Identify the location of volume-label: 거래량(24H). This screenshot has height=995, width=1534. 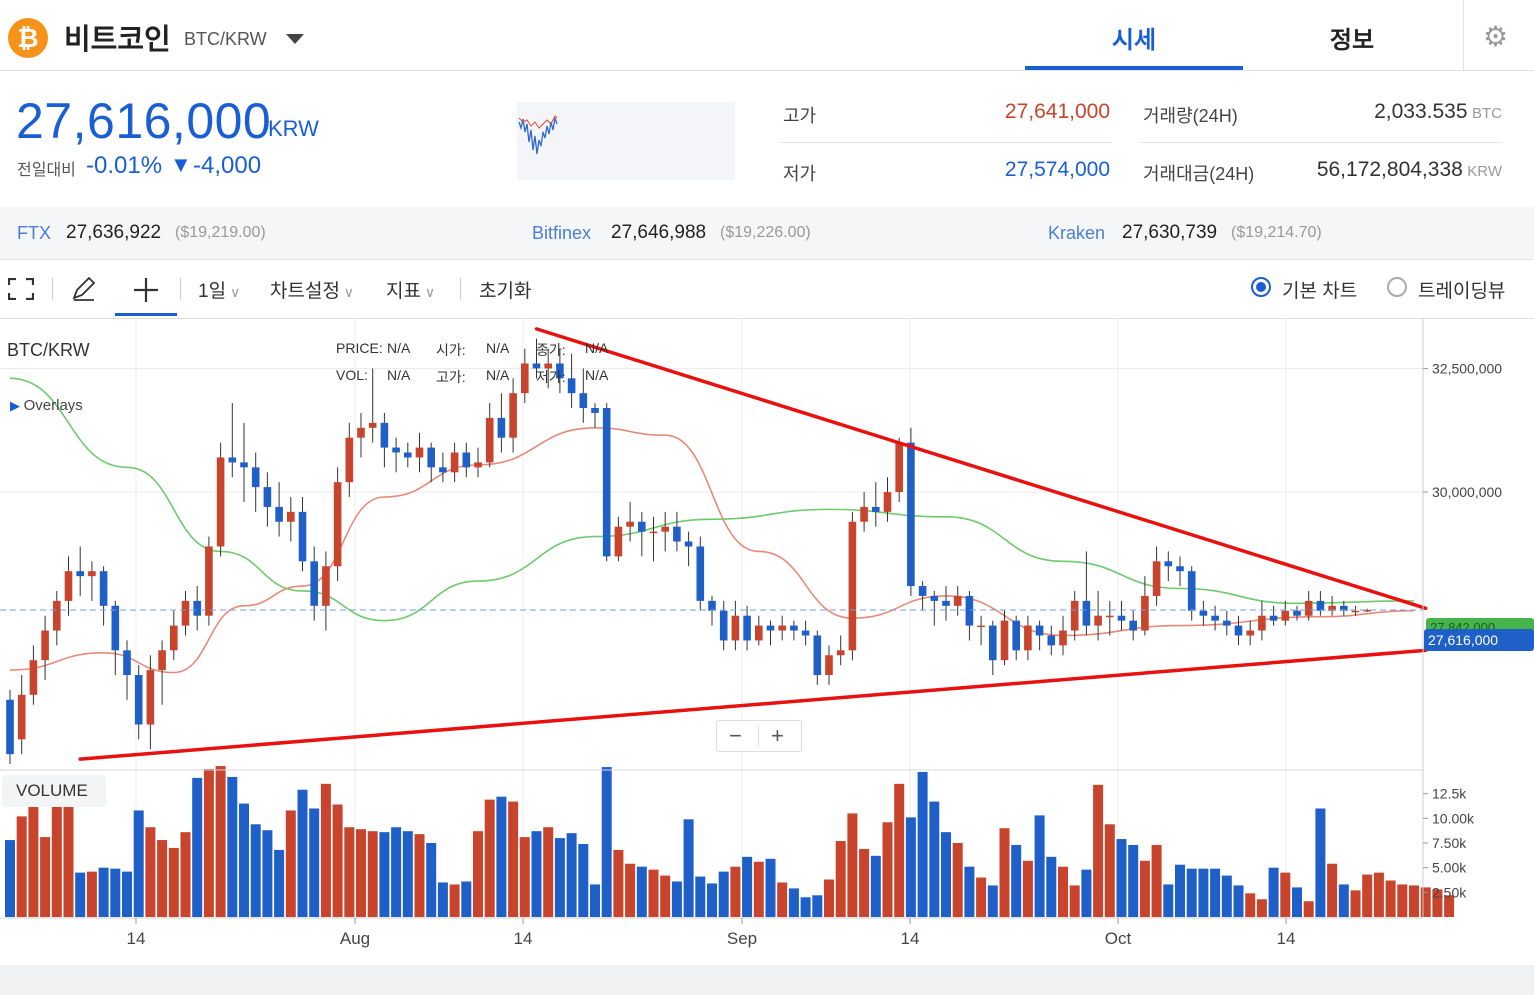
(1190, 116).